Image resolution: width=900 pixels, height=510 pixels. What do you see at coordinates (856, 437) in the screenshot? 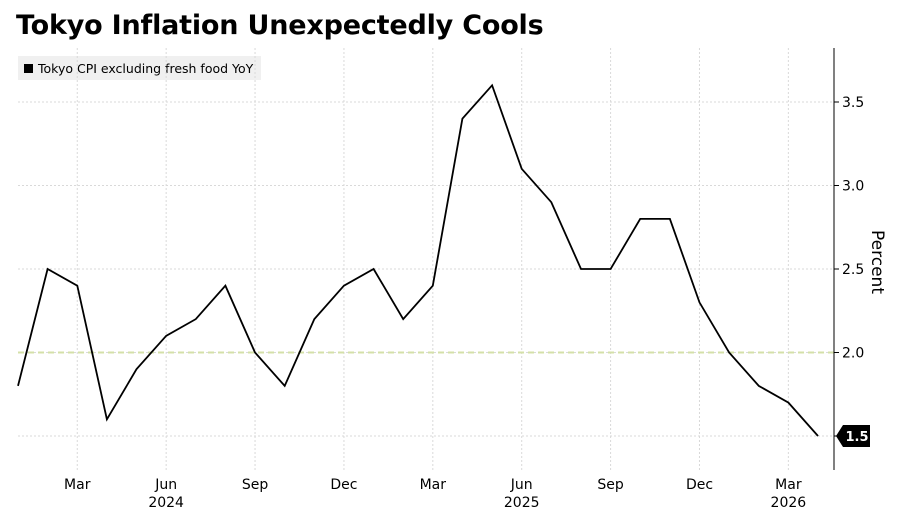
I see `end-value-label: 1.5` at bounding box center [856, 437].